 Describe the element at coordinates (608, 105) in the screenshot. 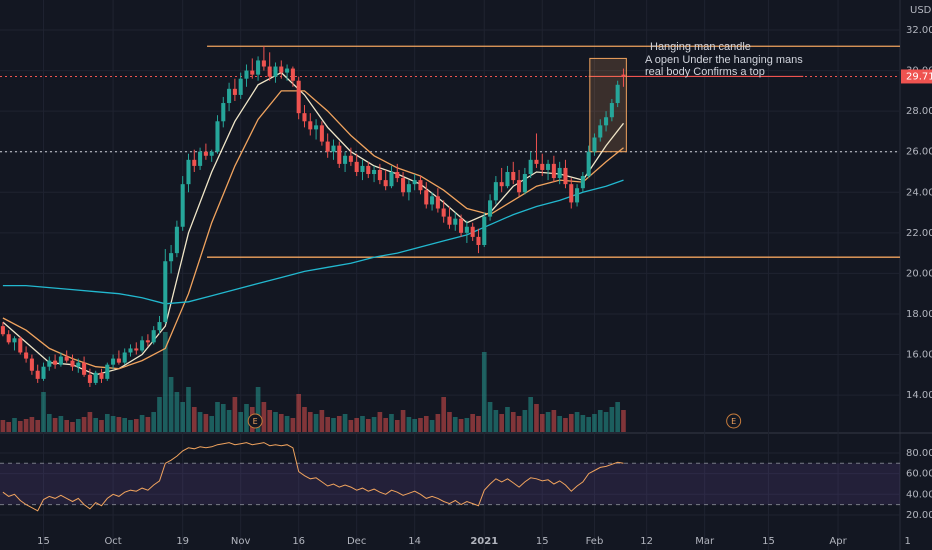

I see `highlight-box` at that location.